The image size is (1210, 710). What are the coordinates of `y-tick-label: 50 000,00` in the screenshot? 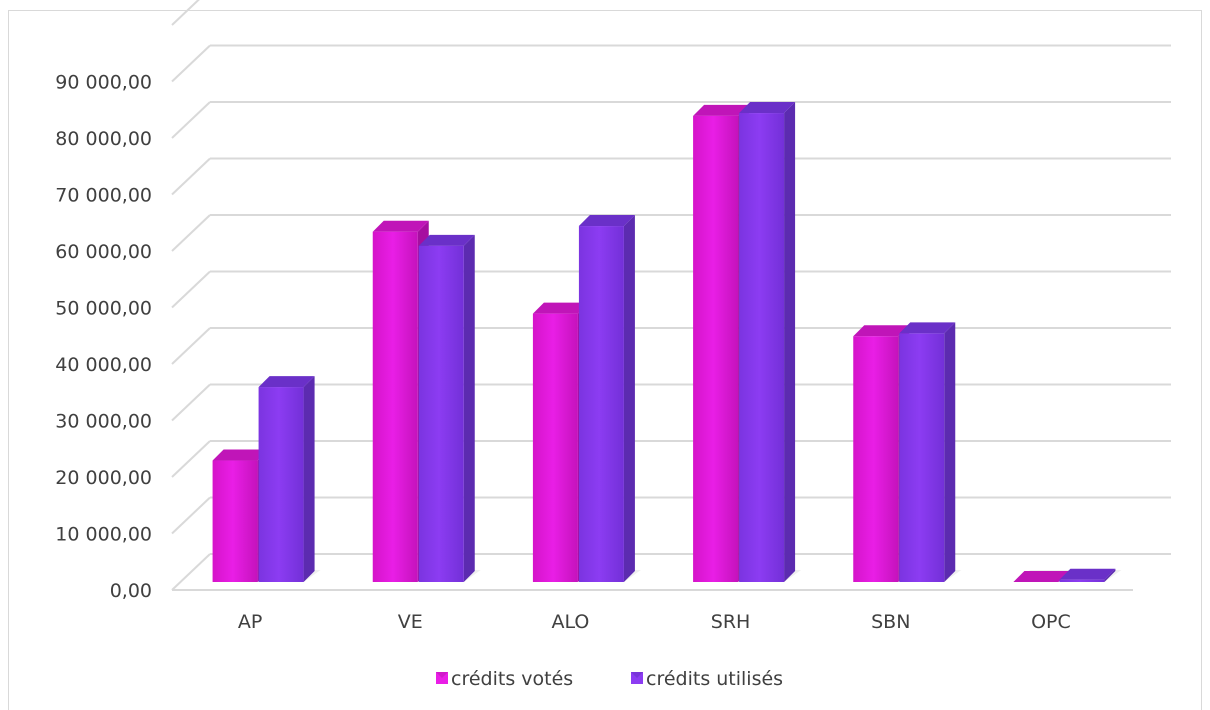 It's located at (103, 309).